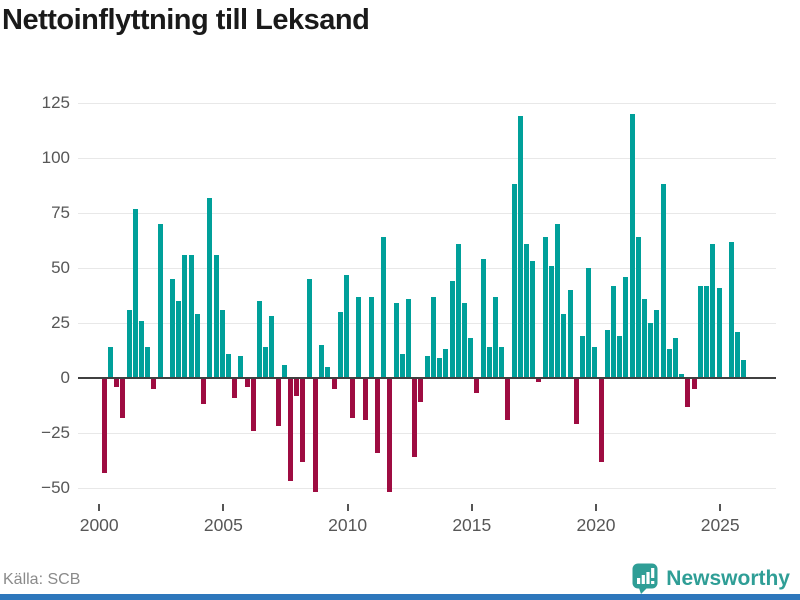 This screenshot has height=600, width=800. What do you see at coordinates (582, 357) in the screenshot?
I see `bar-2019-q2` at bounding box center [582, 357].